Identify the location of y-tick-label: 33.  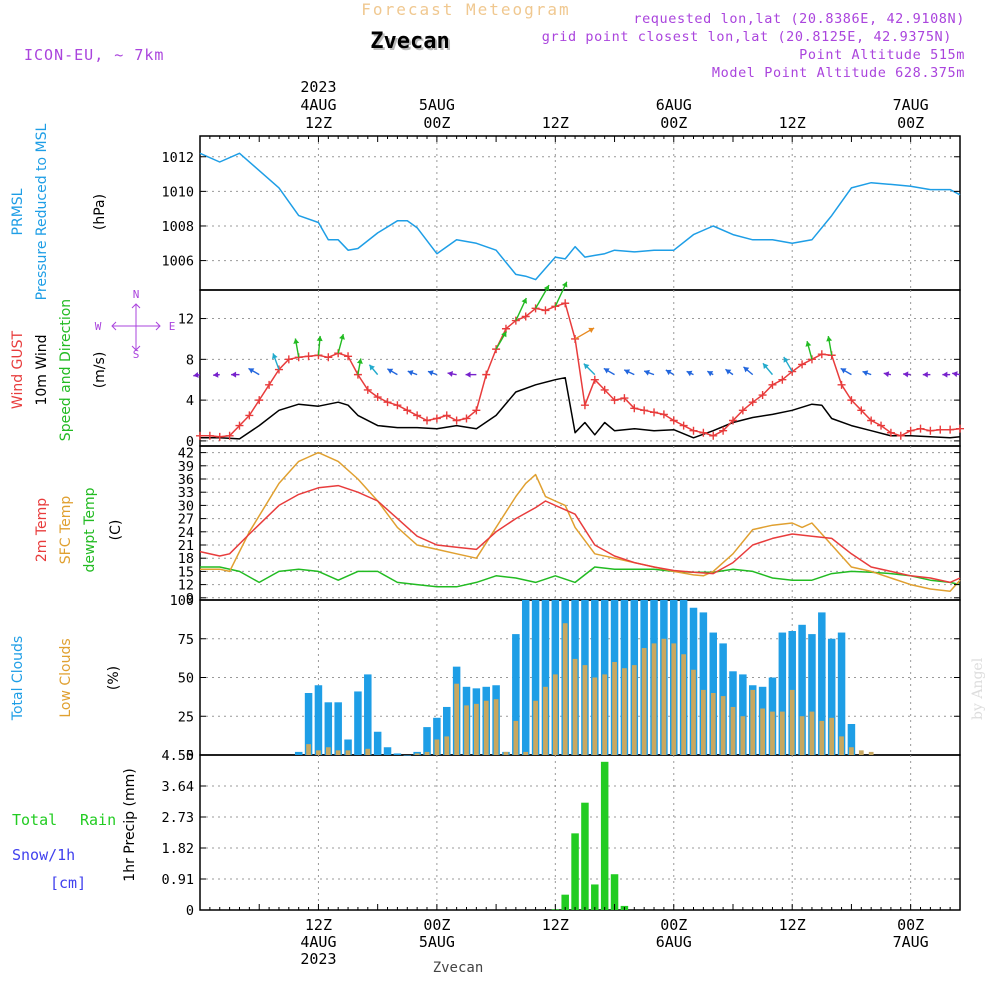
(186, 493).